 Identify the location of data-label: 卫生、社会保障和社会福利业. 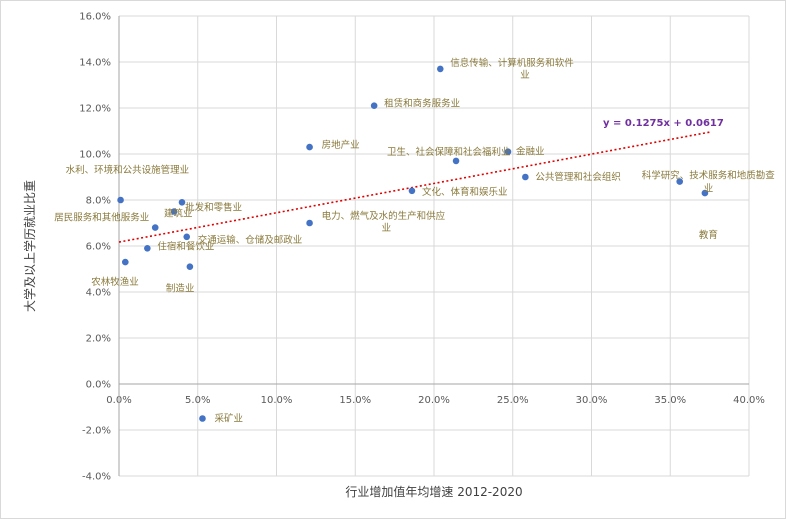
(449, 152).